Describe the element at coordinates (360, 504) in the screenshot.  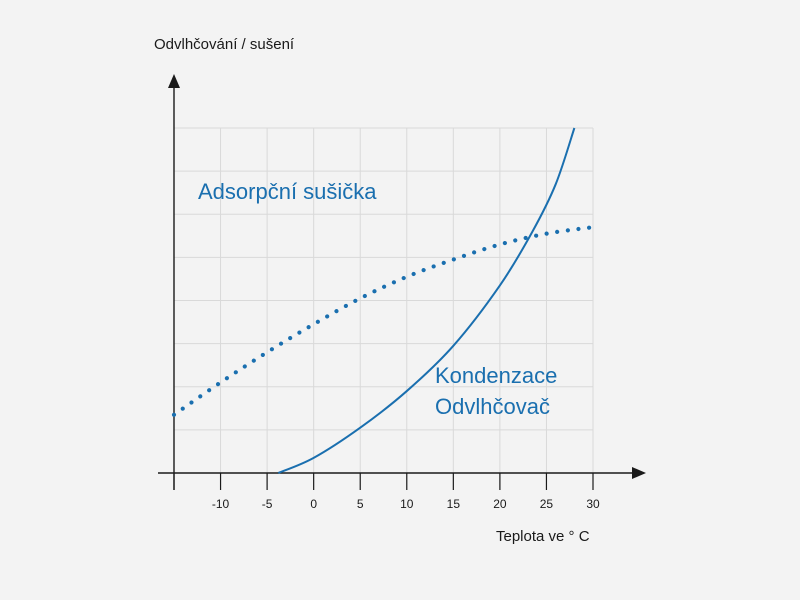
I see `x-tick-label: 5` at that location.